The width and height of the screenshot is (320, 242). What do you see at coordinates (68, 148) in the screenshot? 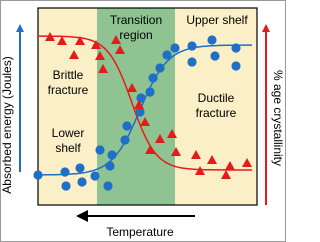
I see `region-label: shelf` at bounding box center [68, 148].